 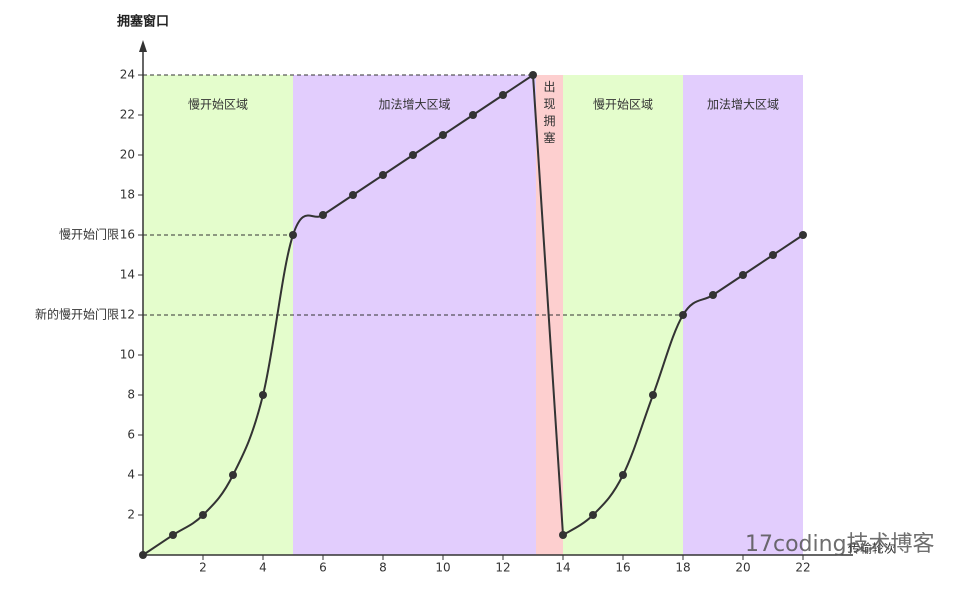 What do you see at coordinates (840, 544) in the screenshot?
I see `watermark: 17coding技术博客` at bounding box center [840, 544].